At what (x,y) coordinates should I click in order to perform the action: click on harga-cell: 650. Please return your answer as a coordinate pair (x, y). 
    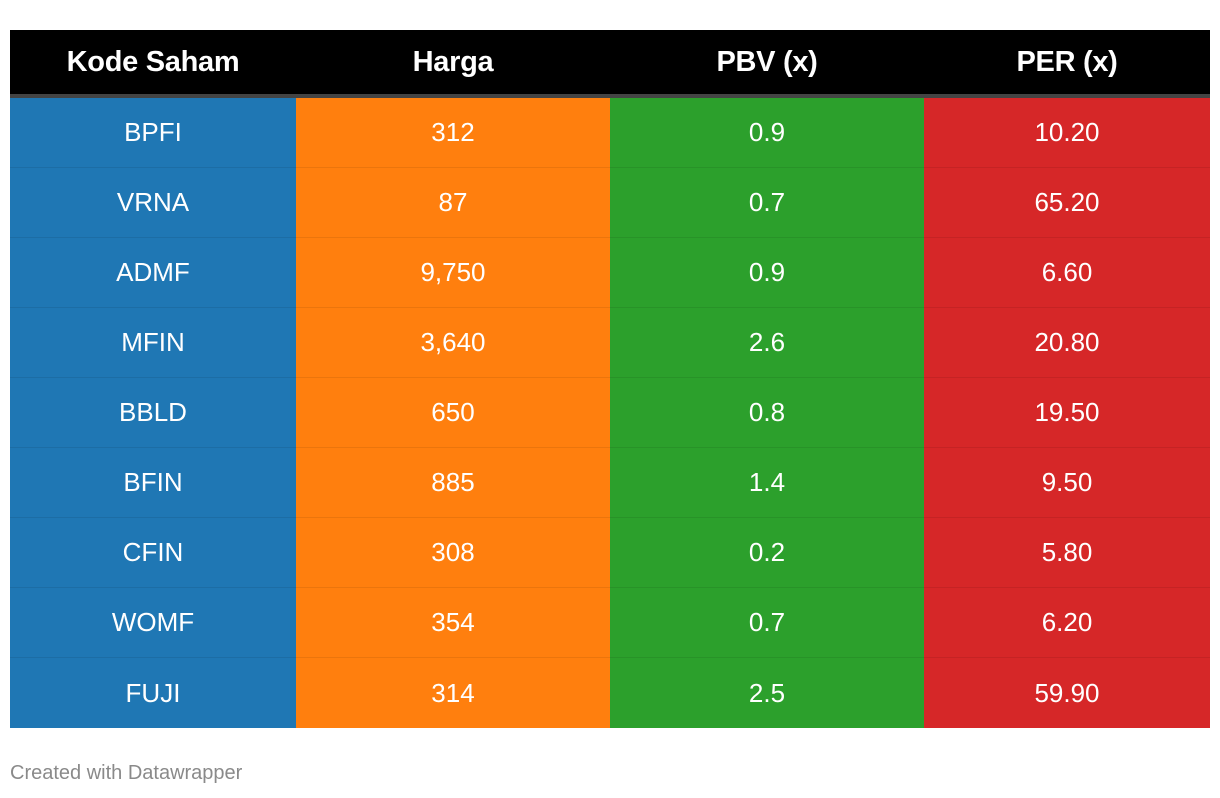
    Looking at the image, I should click on (453, 412).